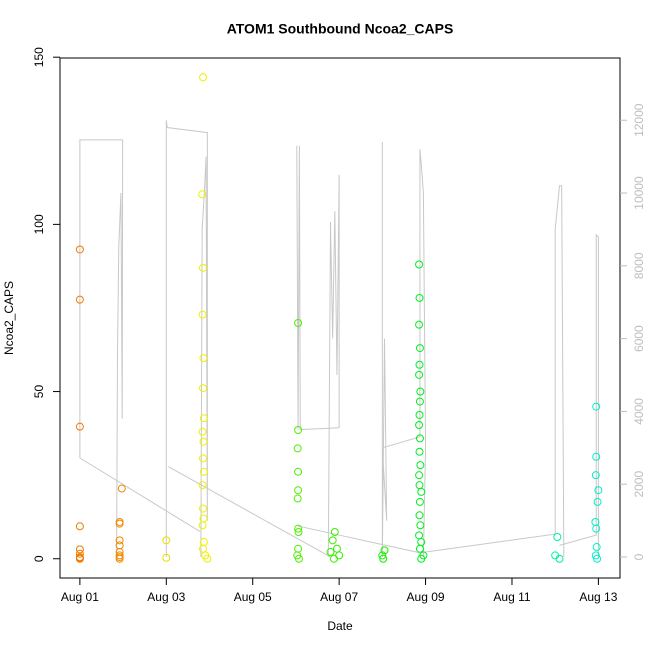 This screenshot has width=650, height=655. What do you see at coordinates (639, 338) in the screenshot?
I see `y2-tick-label: 6000` at bounding box center [639, 338].